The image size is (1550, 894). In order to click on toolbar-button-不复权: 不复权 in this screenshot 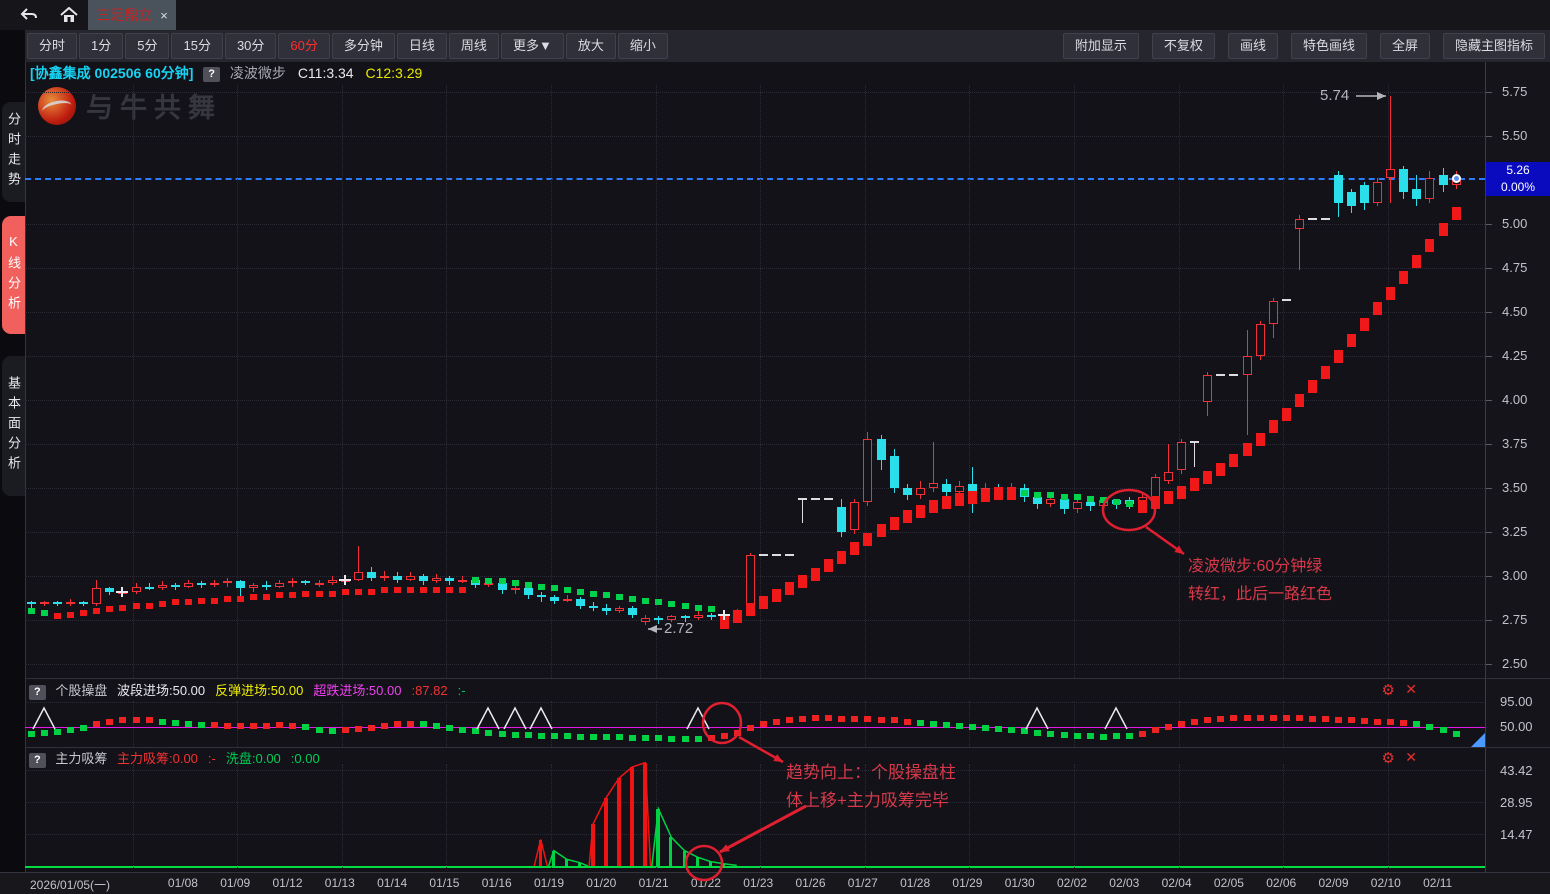, I will do `click(1183, 46)`.